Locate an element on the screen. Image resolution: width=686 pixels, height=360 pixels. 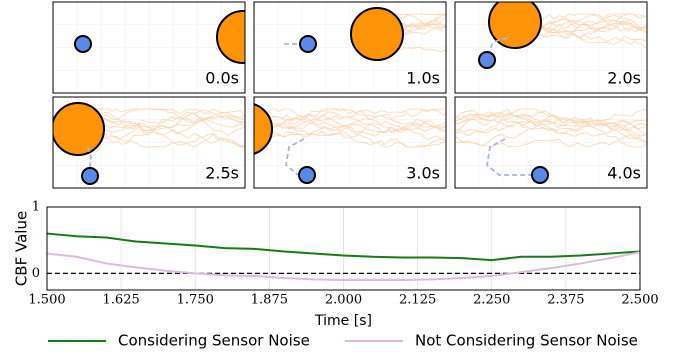
snapshot-label: 2.0s is located at coordinates (624, 78).